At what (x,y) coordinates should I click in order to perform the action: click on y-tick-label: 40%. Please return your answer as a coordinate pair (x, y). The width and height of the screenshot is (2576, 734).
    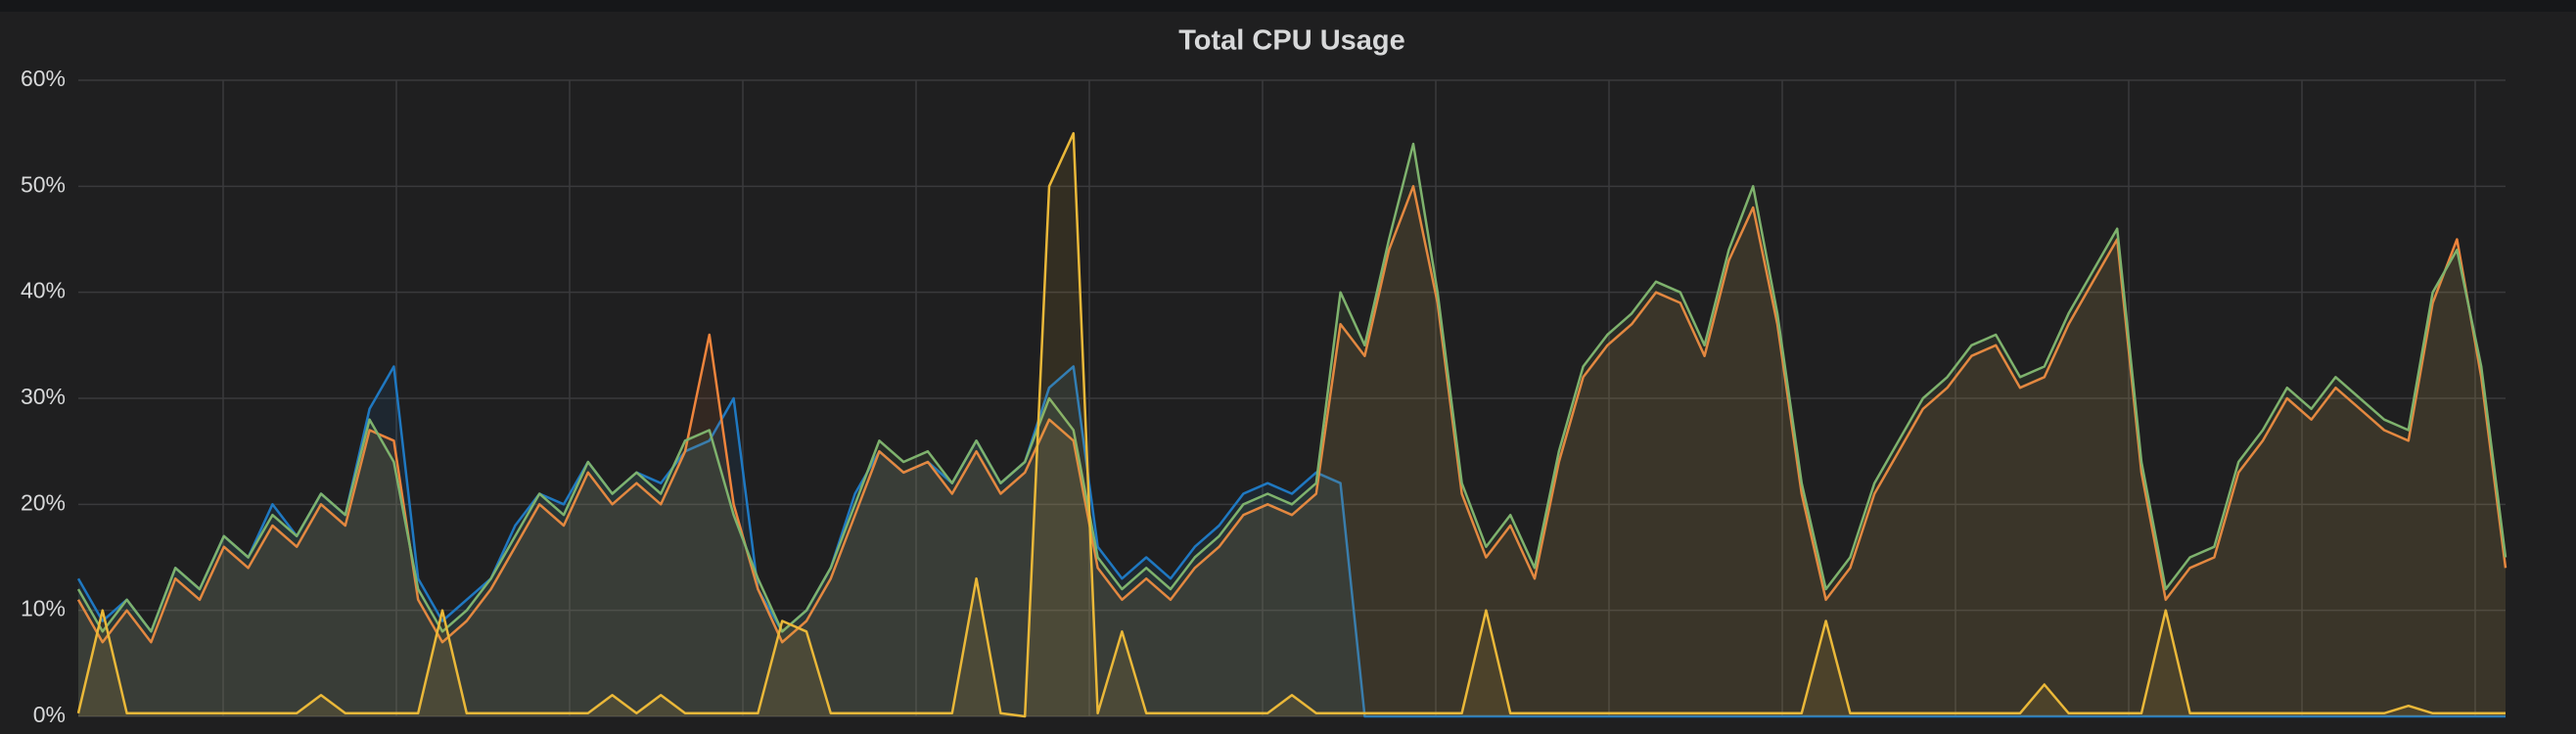
    Looking at the image, I should click on (43, 290).